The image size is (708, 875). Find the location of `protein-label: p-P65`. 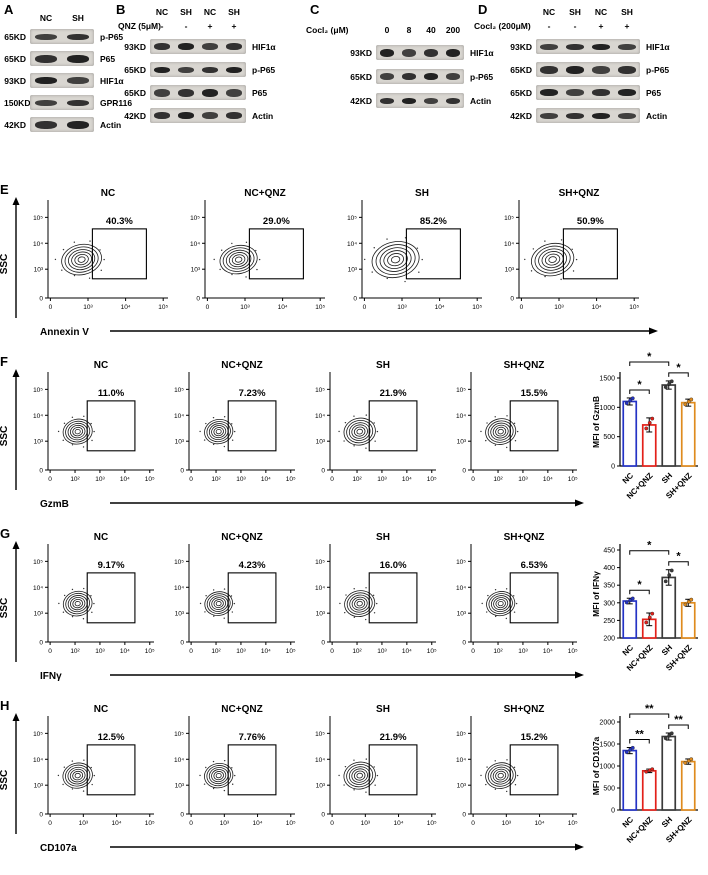

protein-label: p-P65 is located at coordinates (658, 70).